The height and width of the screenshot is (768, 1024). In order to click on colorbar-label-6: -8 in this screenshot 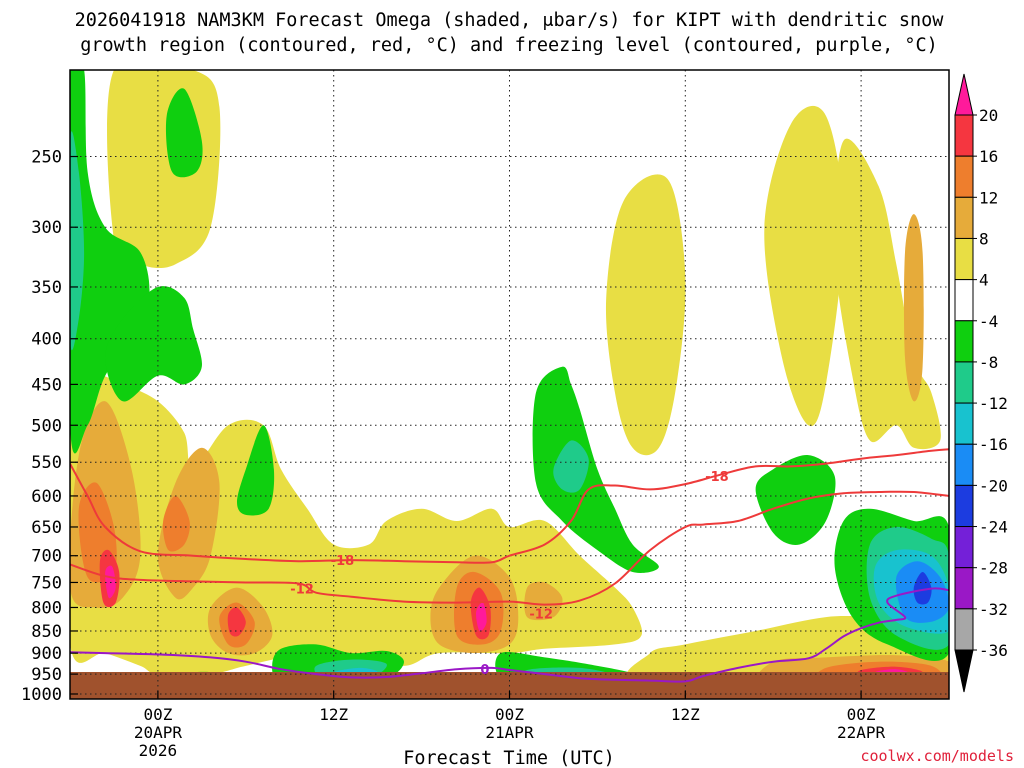, I will do `click(988, 362)`.